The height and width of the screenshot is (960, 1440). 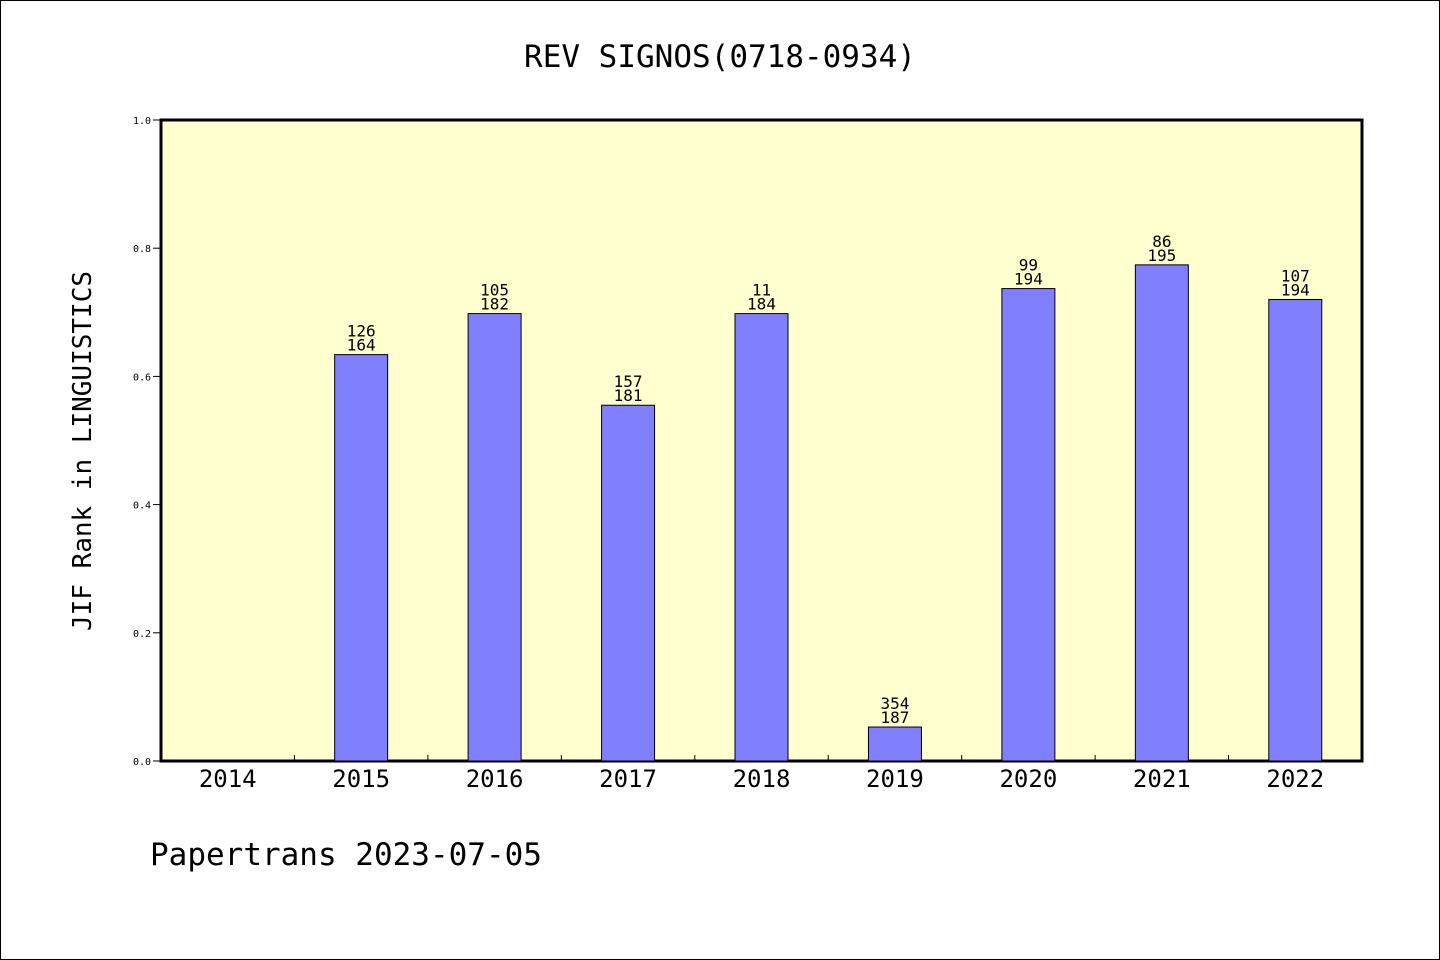 What do you see at coordinates (142, 121) in the screenshot?
I see `y-tick-label: 1.0` at bounding box center [142, 121].